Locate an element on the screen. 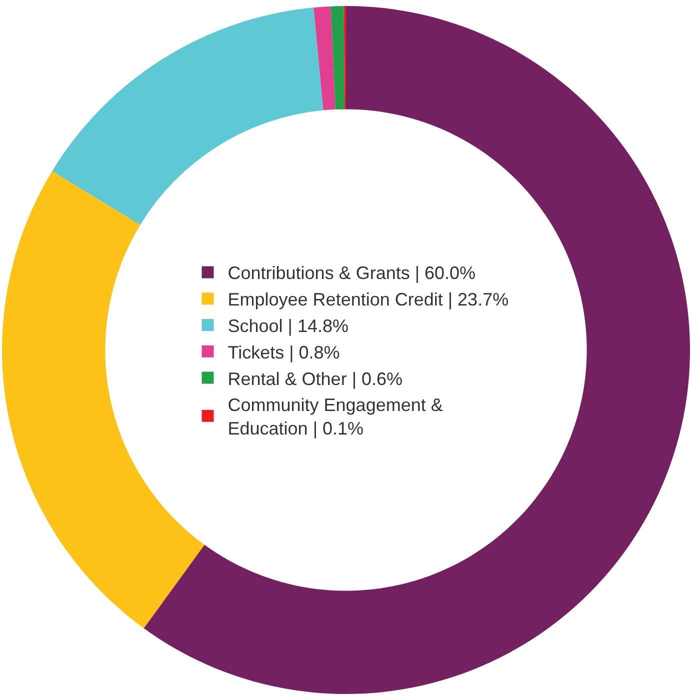  legend-label: Tickets | 0.8% is located at coordinates (284, 352).